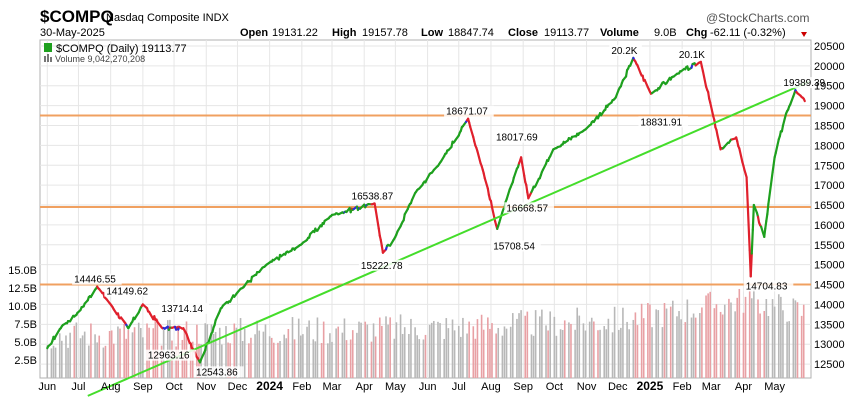  I want to click on y-tick-label: 20000, so click(829, 67).